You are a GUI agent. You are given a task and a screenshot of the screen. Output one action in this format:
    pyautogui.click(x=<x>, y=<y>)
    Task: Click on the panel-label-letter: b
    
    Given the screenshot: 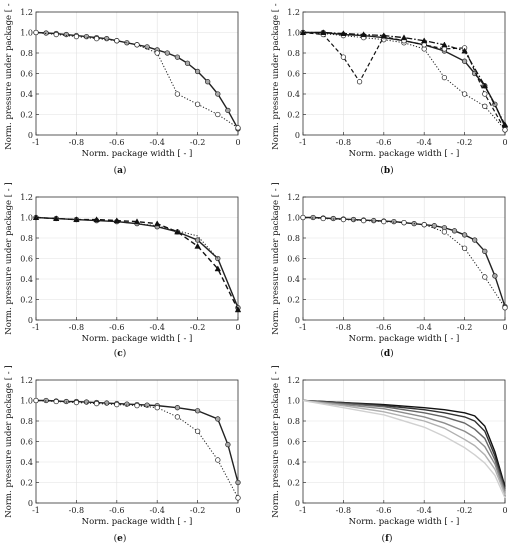 What is the action you would take?
    pyautogui.click(x=387, y=171)
    